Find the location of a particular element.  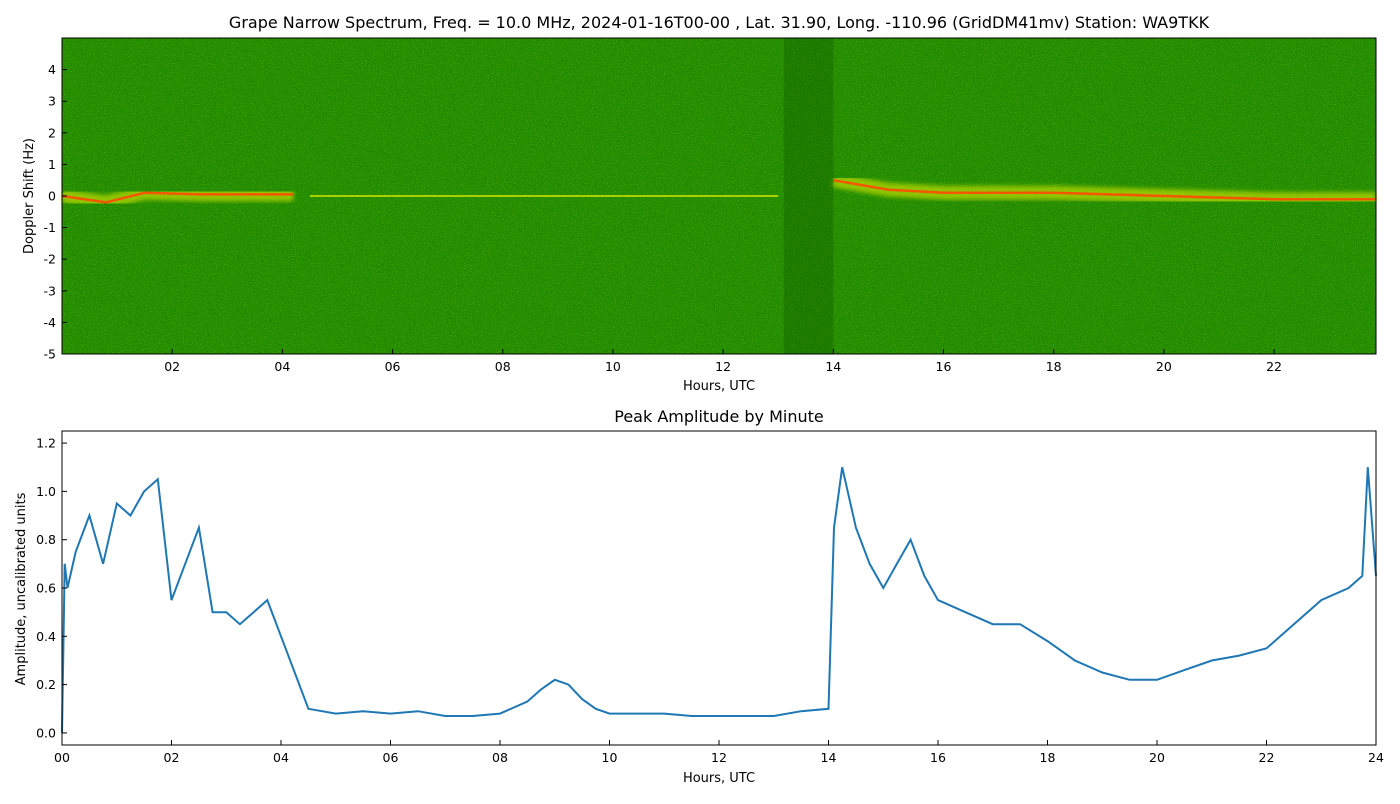

spectrogram-x-tick-label: 02 is located at coordinates (172, 366).